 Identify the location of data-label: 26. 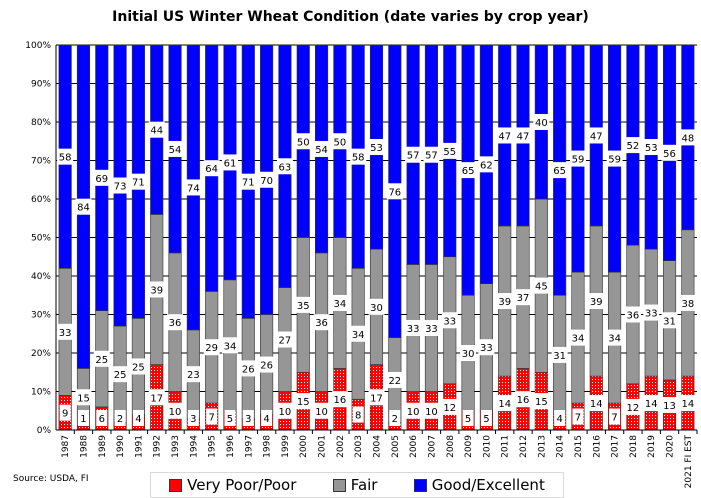
(248, 369).